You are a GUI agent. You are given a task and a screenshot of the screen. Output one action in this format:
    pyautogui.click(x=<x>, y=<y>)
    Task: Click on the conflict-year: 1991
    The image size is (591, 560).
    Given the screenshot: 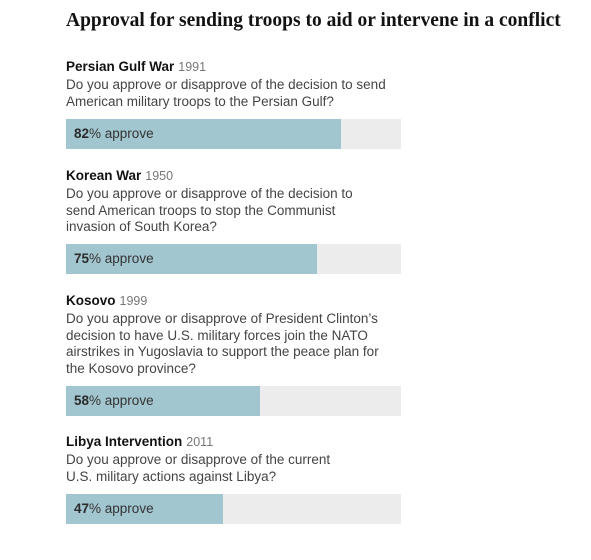 What is the action you would take?
    pyautogui.click(x=192, y=67)
    